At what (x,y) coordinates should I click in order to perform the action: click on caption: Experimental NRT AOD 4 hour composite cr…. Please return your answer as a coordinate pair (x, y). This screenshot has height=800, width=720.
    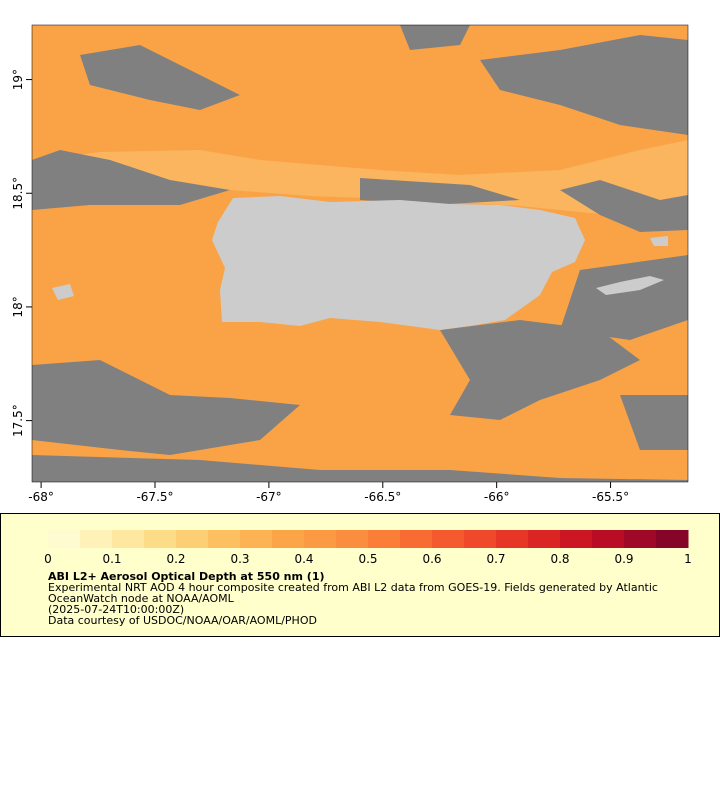
    Looking at the image, I should click on (353, 604).